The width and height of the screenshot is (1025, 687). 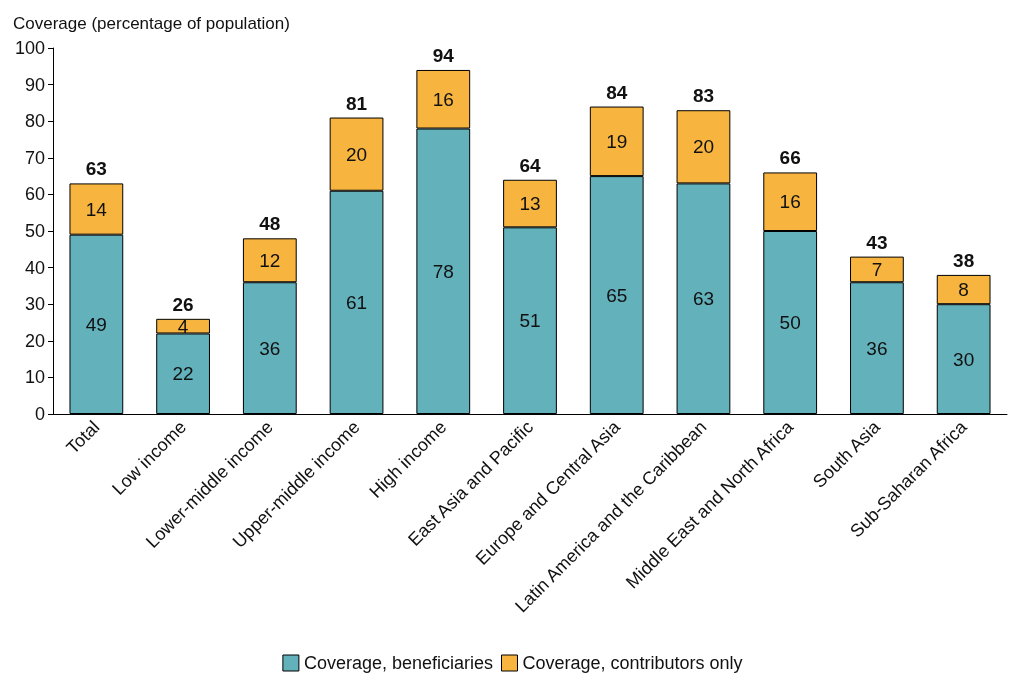 What do you see at coordinates (183, 326) in the screenshot?
I see `data-label: 4` at bounding box center [183, 326].